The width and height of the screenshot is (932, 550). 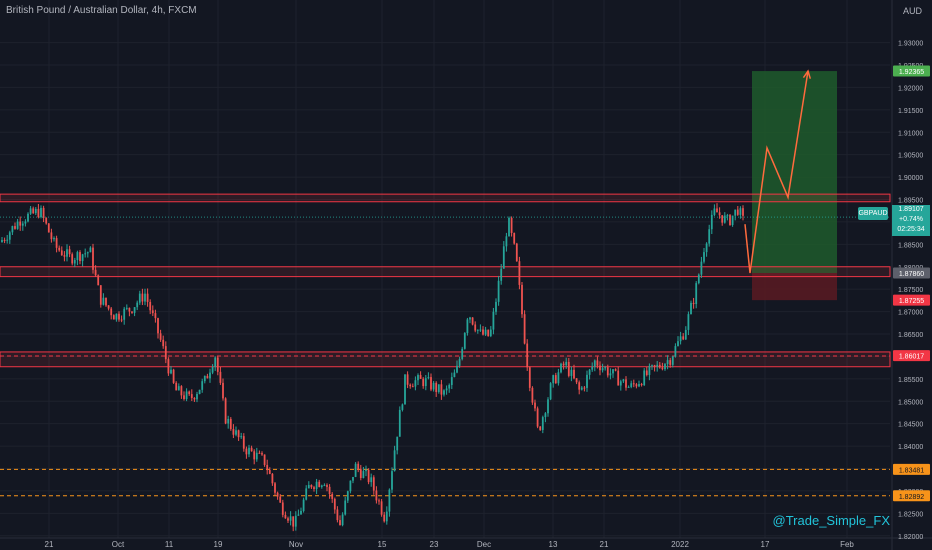 What do you see at coordinates (484, 544) in the screenshot?
I see `x-tick-label: Dec` at bounding box center [484, 544].